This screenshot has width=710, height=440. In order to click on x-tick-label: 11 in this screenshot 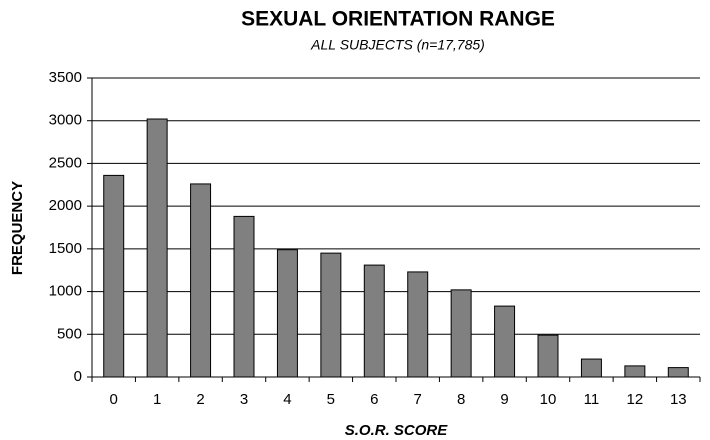, I will do `click(592, 399)`.